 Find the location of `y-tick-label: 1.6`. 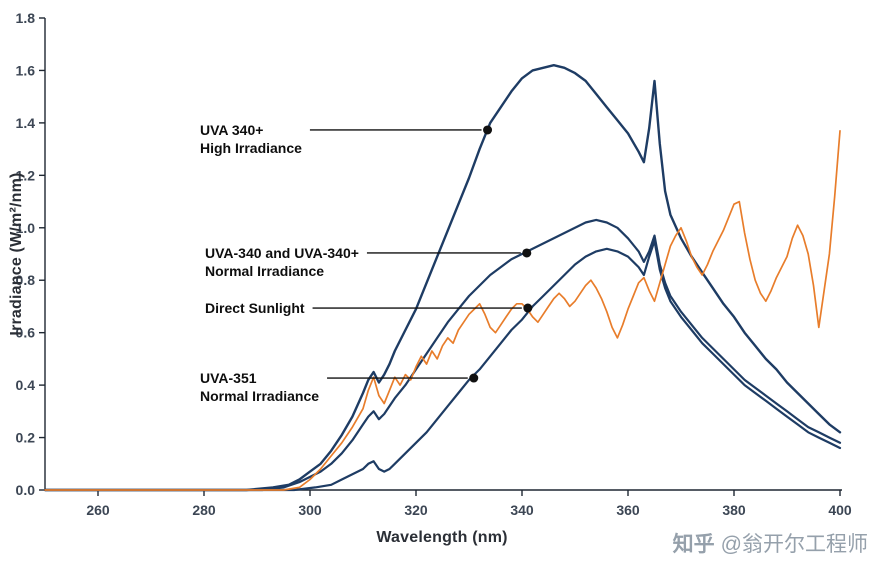

y-tick-label: 1.6 is located at coordinates (26, 70).